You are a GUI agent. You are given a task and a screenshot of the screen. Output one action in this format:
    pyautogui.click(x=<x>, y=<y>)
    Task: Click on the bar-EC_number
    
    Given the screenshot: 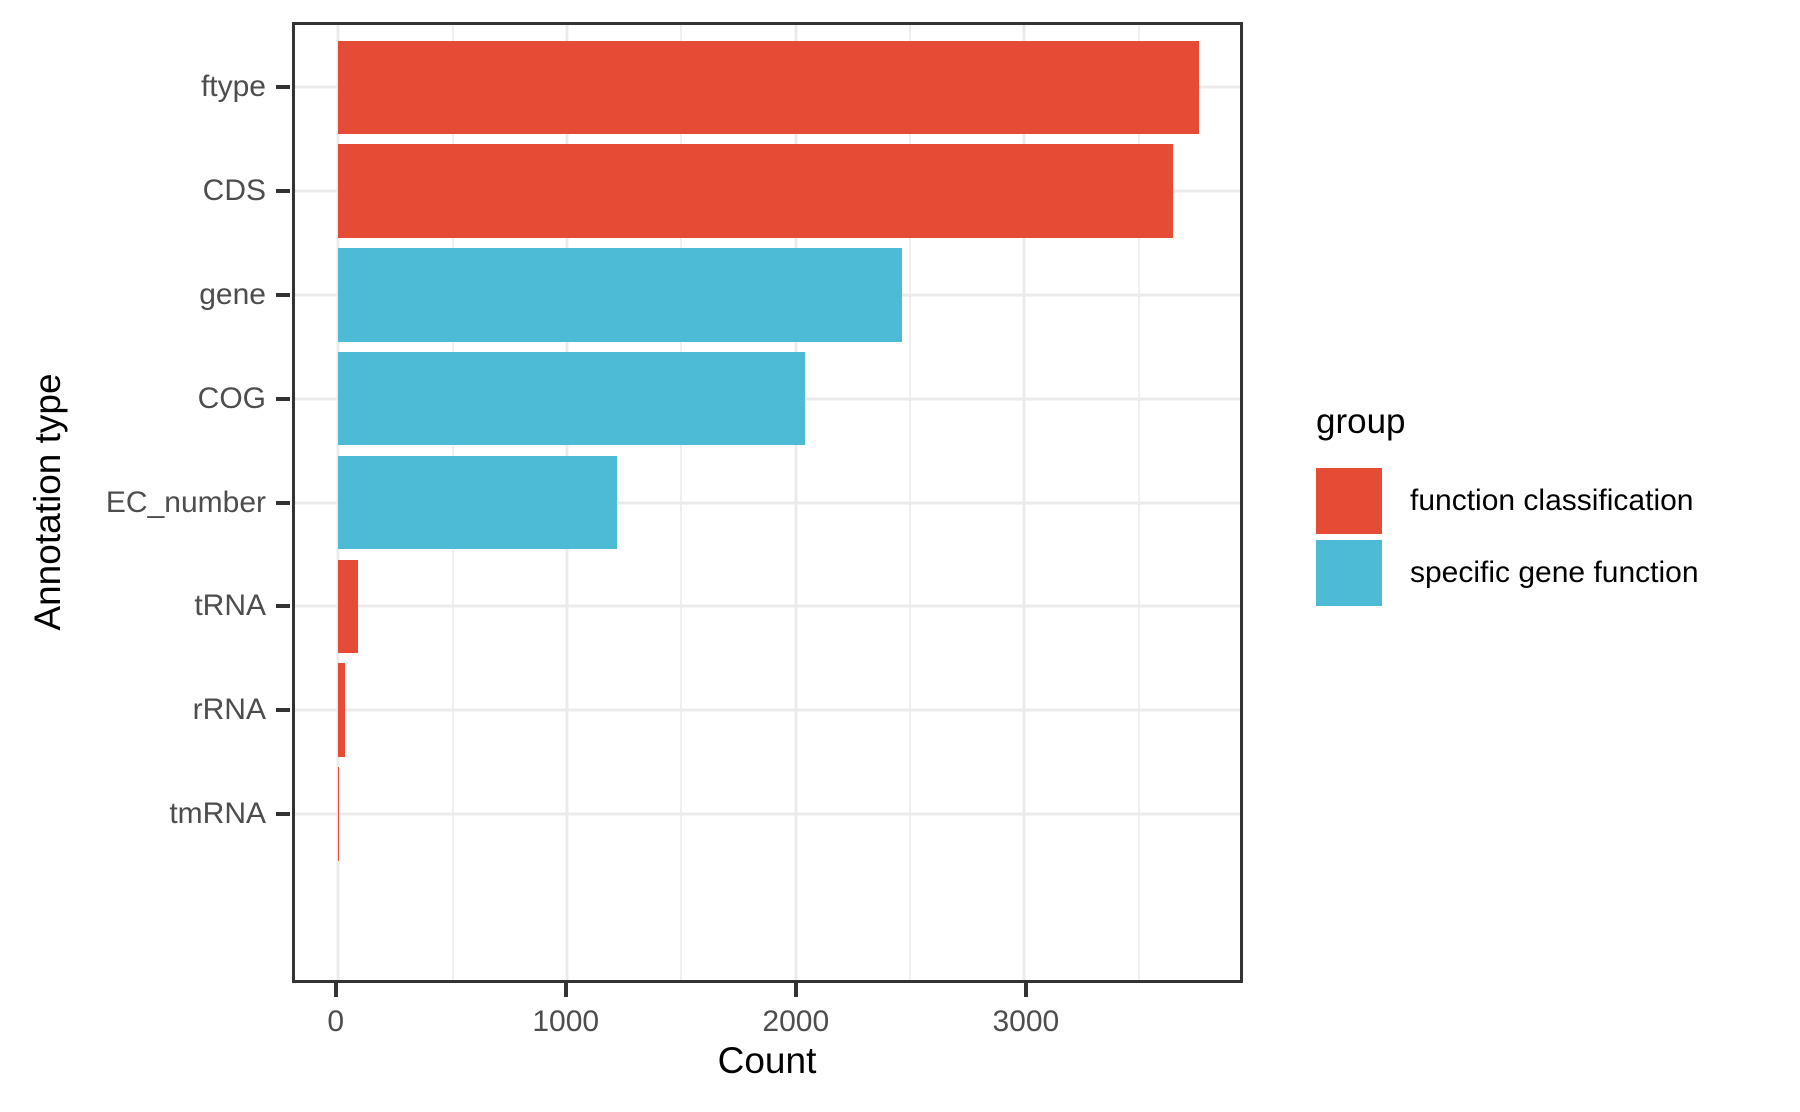 What is the action you would take?
    pyautogui.click(x=478, y=502)
    